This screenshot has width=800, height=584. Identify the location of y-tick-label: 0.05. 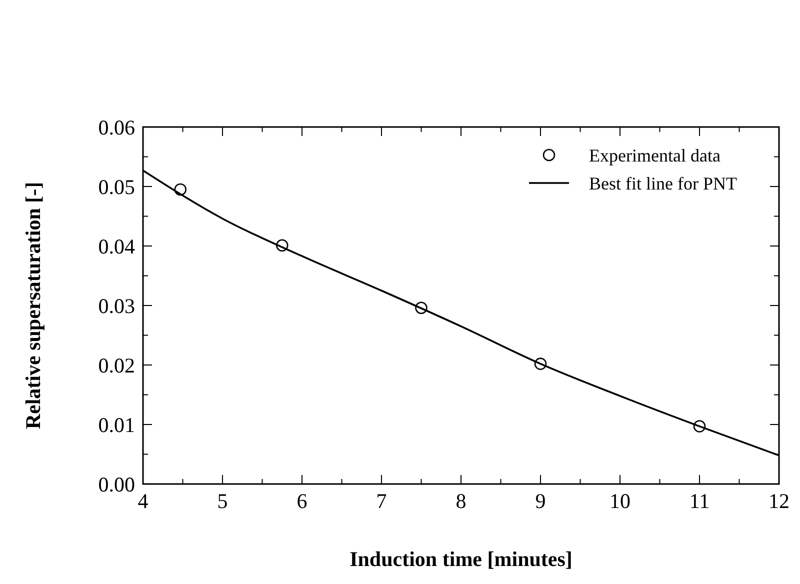
(116, 186).